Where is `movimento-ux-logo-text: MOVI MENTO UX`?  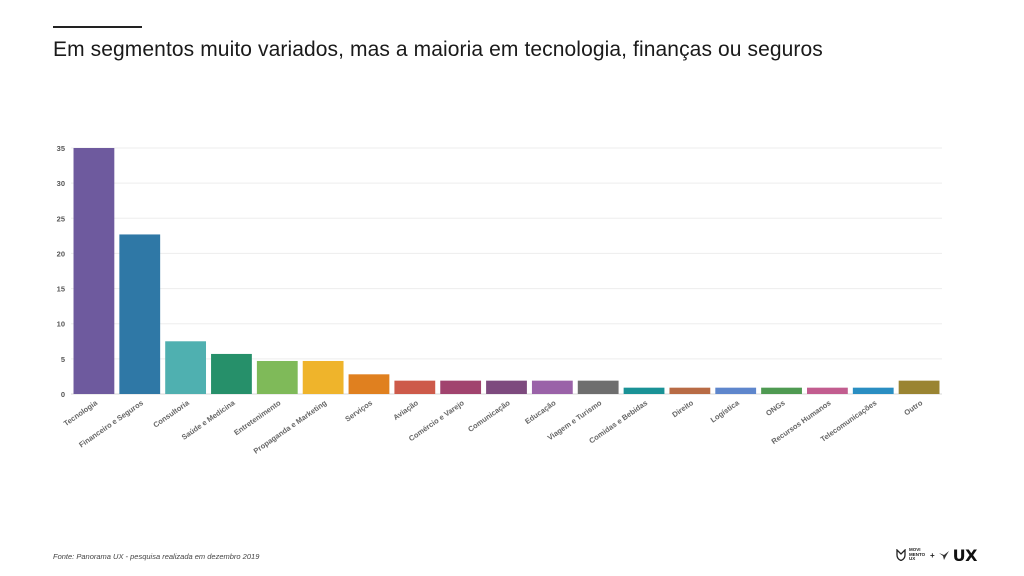 movimento-ux-logo-text: MOVI MENTO UX is located at coordinates (918, 554).